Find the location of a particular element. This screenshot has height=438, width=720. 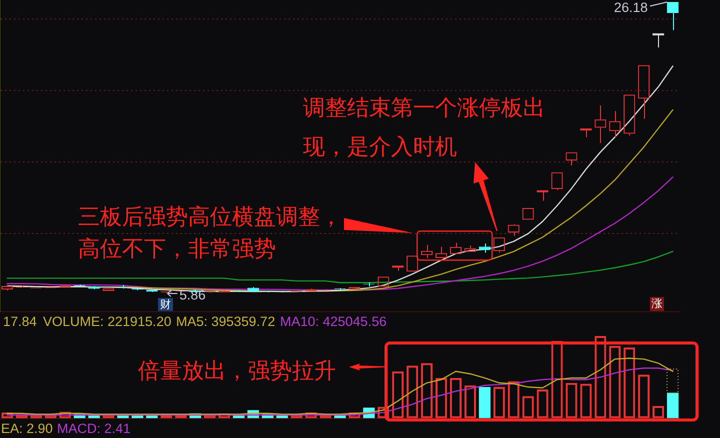

annotation: 5.86 is located at coordinates (192, 295).